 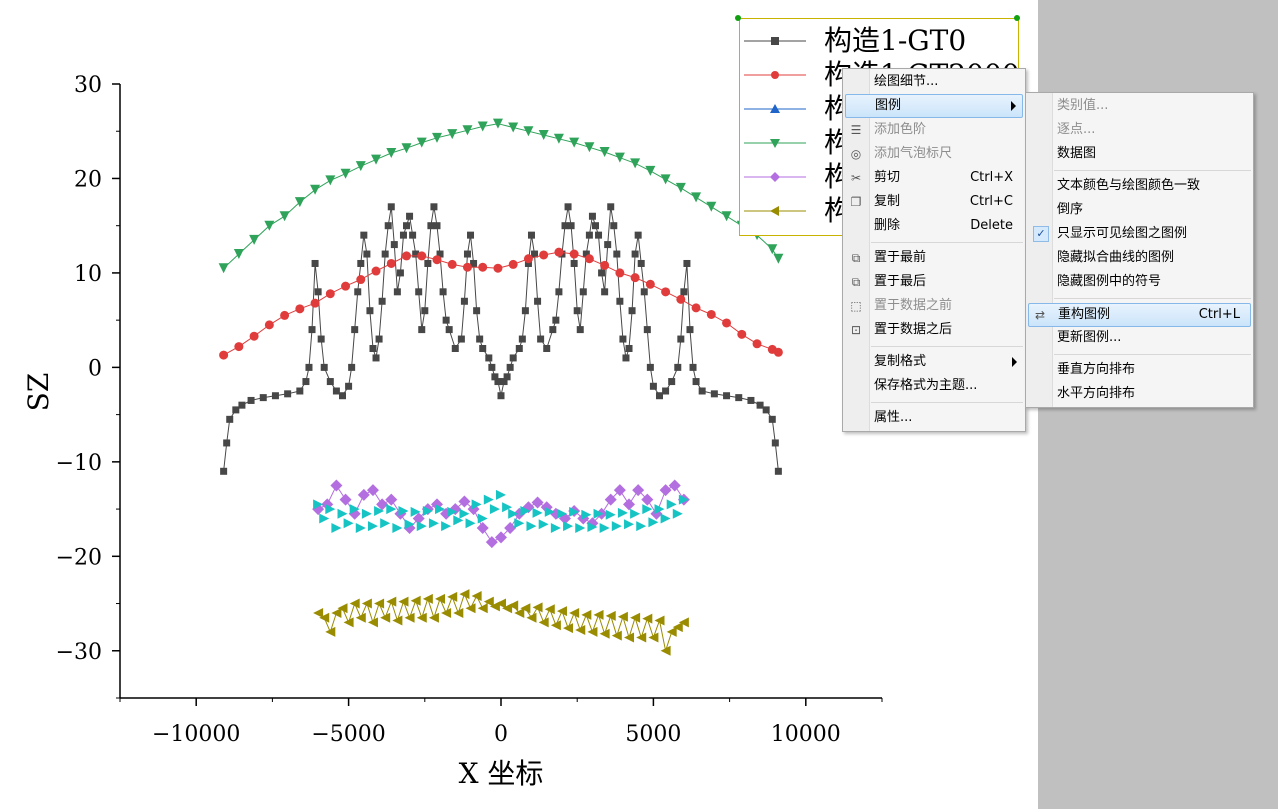 What do you see at coordinates (1139, 315) in the screenshot?
I see `submenu-item-rebuild-legend: ⇄ 重构图例 Ctrl+L` at bounding box center [1139, 315].